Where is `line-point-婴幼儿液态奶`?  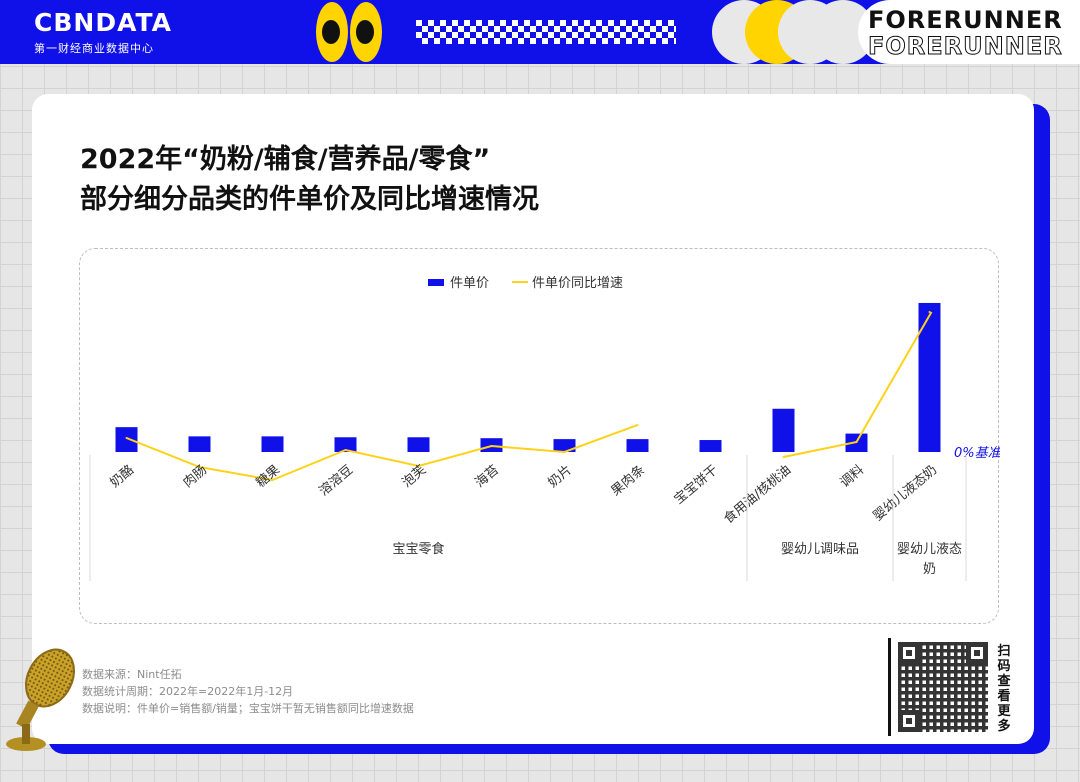 line-point-婴幼儿液态奶 is located at coordinates (929, 312).